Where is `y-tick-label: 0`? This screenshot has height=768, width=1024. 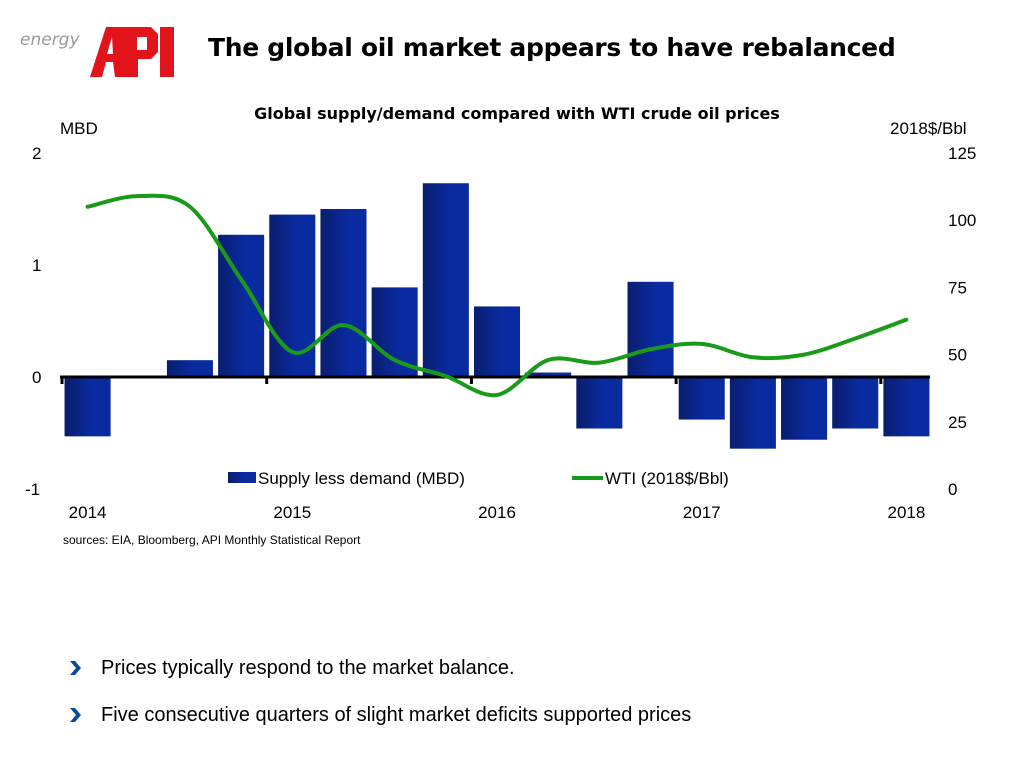
y-tick-label: 0 is located at coordinates (36, 377).